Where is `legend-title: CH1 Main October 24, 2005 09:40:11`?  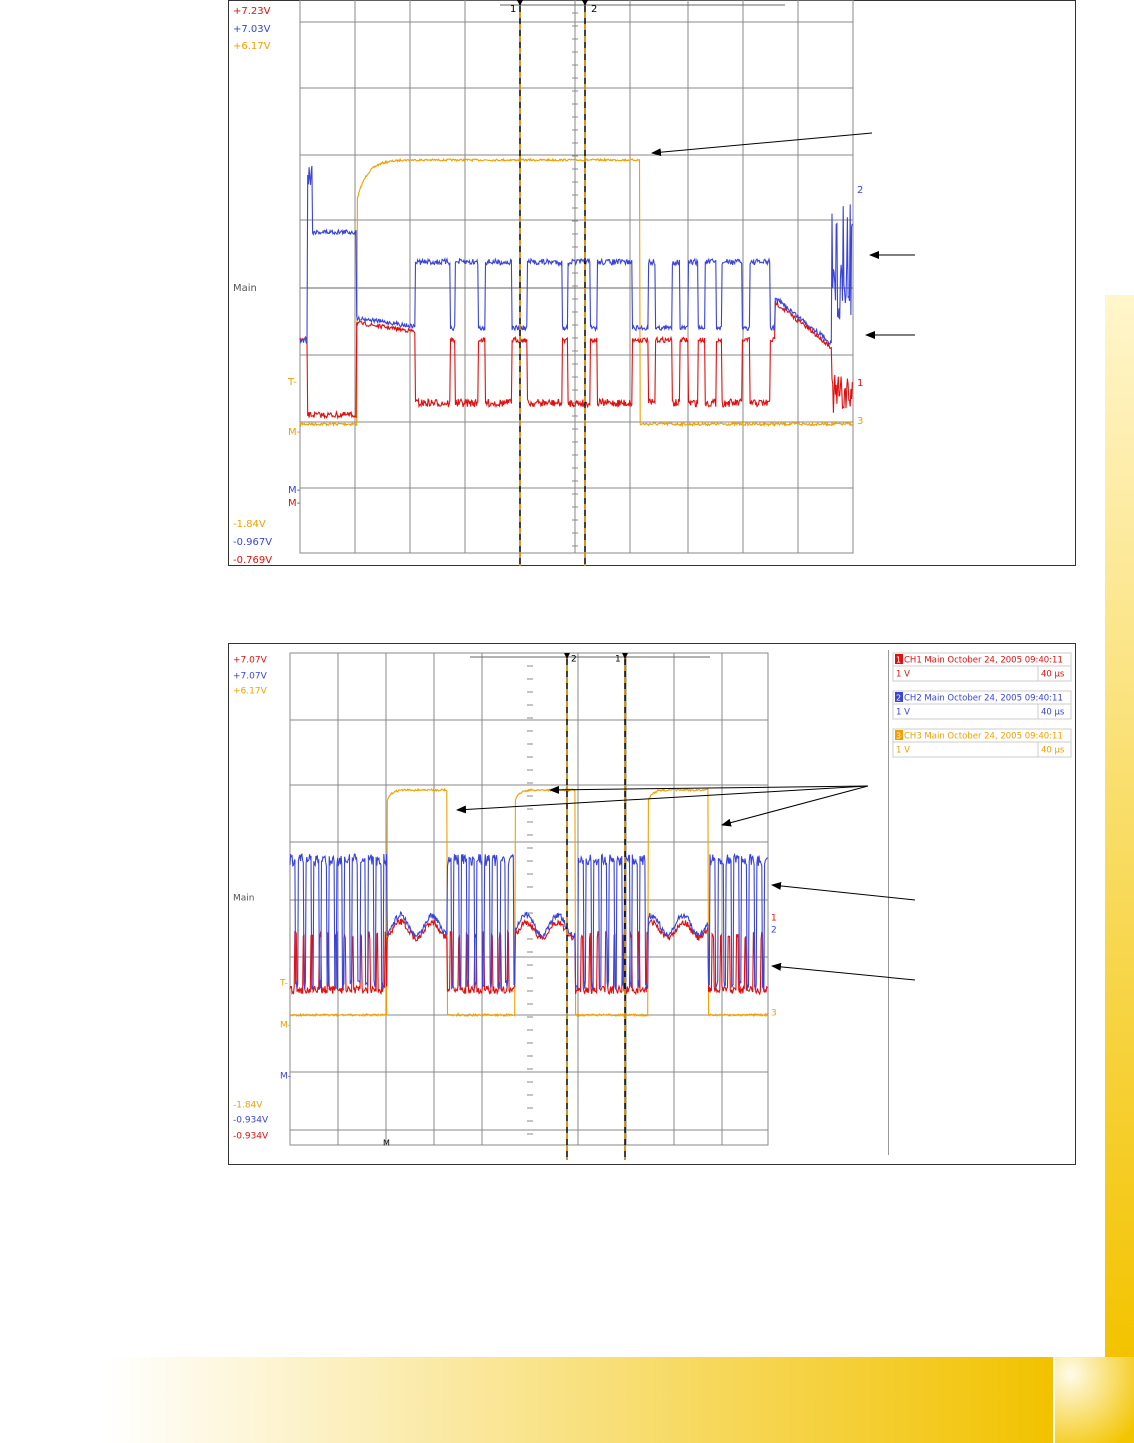
legend-title: CH1 Main October 24, 2005 09:40:11 is located at coordinates (983, 661).